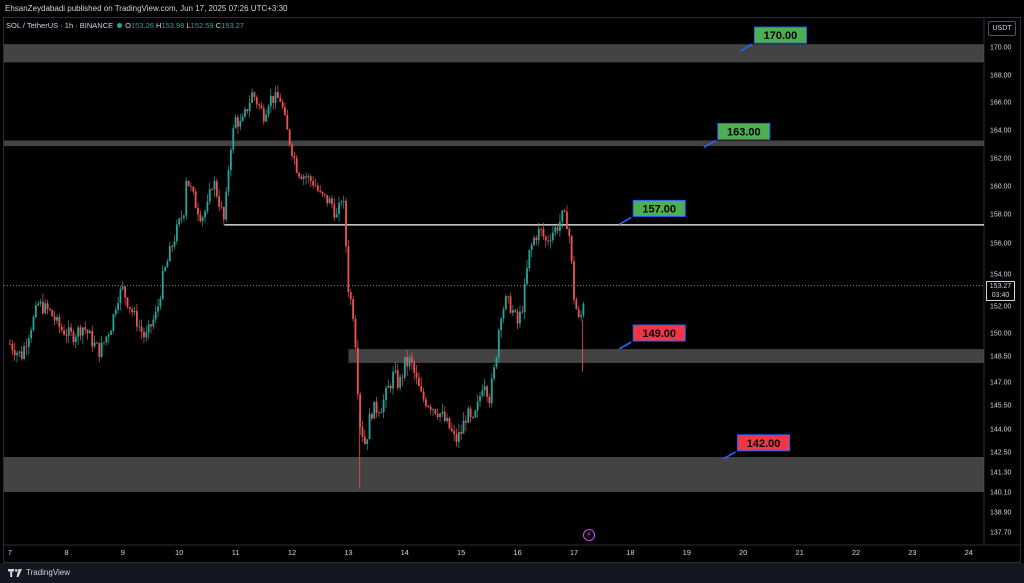 The width and height of the screenshot is (1024, 583). What do you see at coordinates (142, 25) in the screenshot?
I see `open-value: 153.26` at bounding box center [142, 25].